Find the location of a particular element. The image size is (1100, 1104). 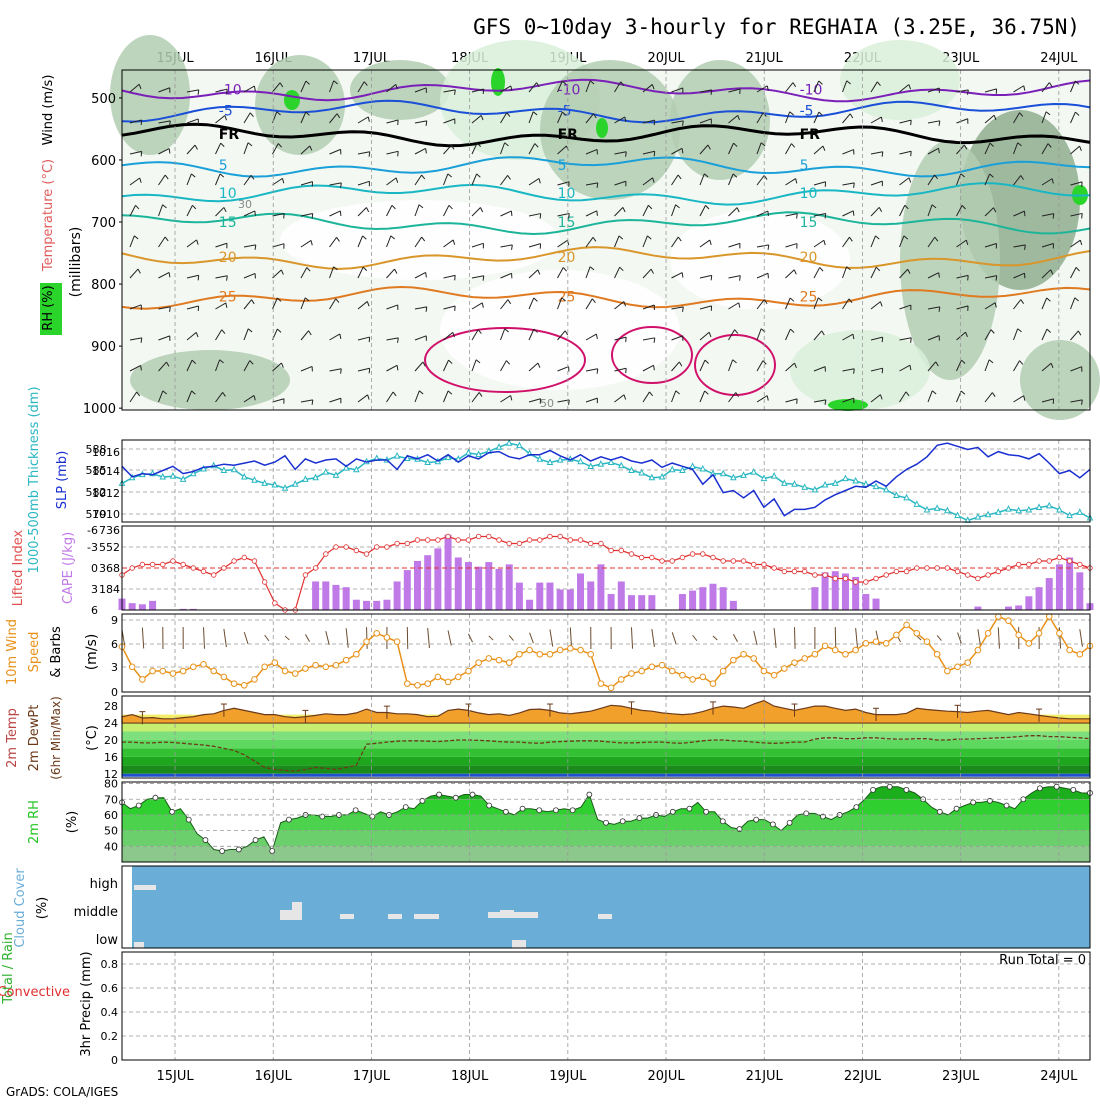

isotherm-label: 20 is located at coordinates (228, 258).